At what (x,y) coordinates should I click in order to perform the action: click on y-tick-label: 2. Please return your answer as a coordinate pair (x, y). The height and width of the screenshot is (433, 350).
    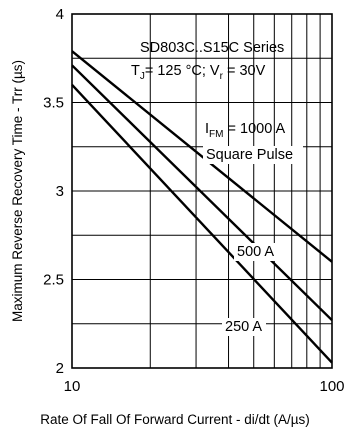
    Looking at the image, I should click on (60, 368).